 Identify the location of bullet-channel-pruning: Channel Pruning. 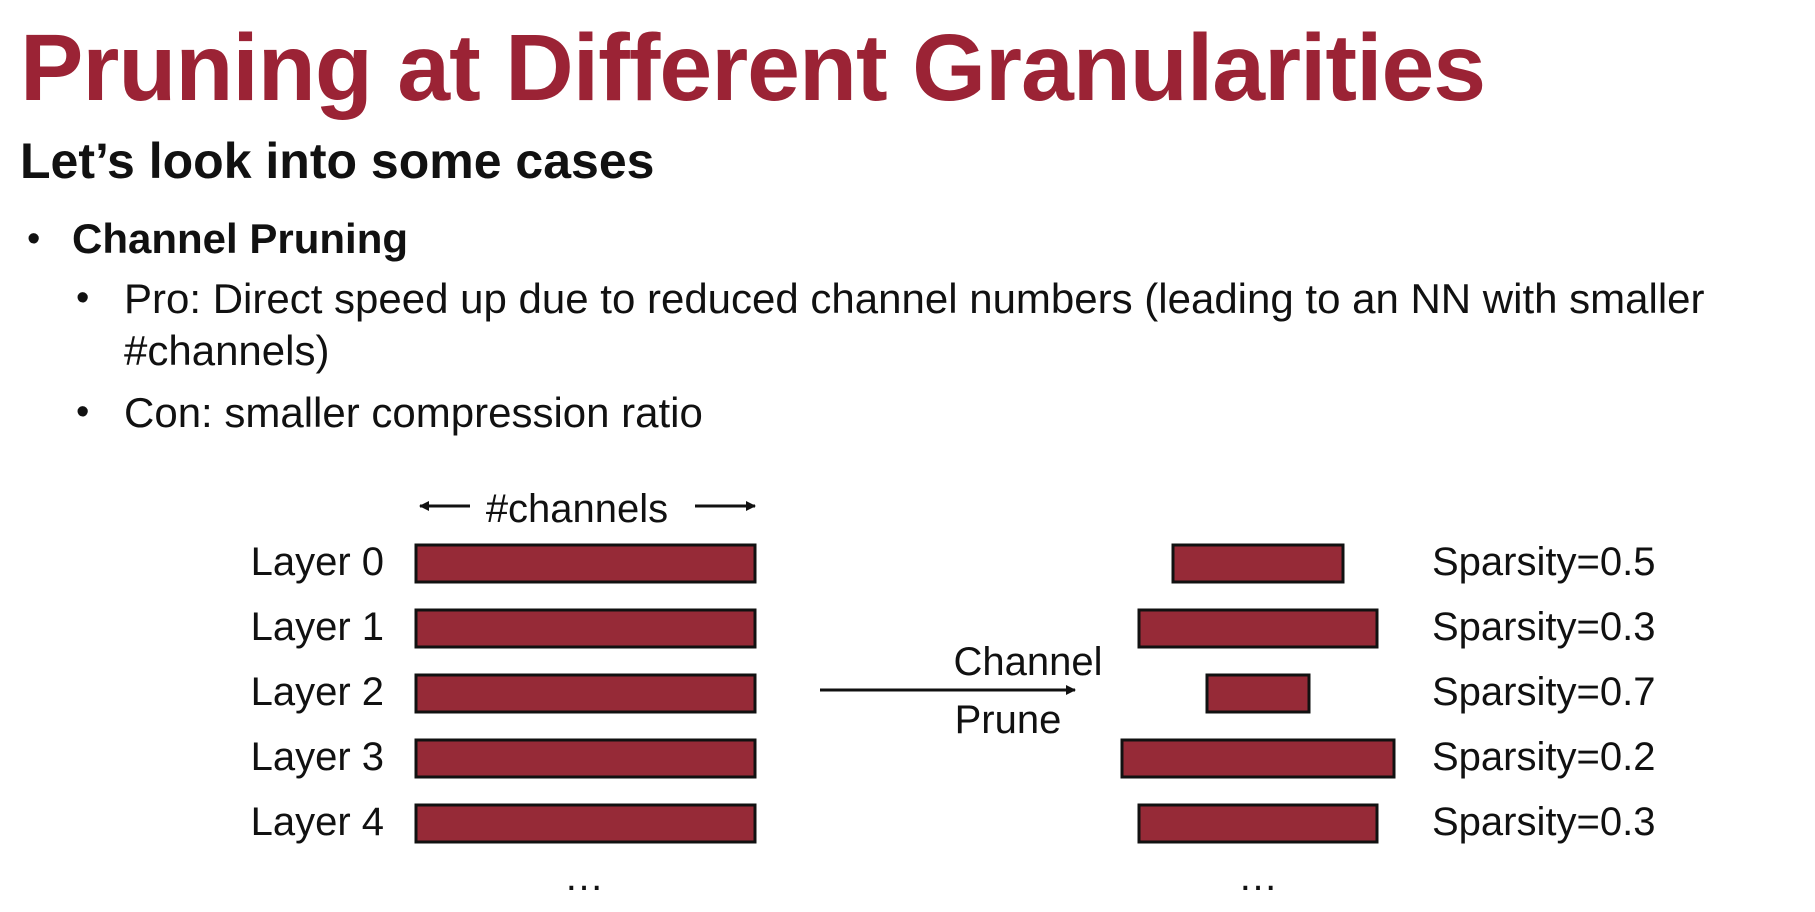
(240, 238).